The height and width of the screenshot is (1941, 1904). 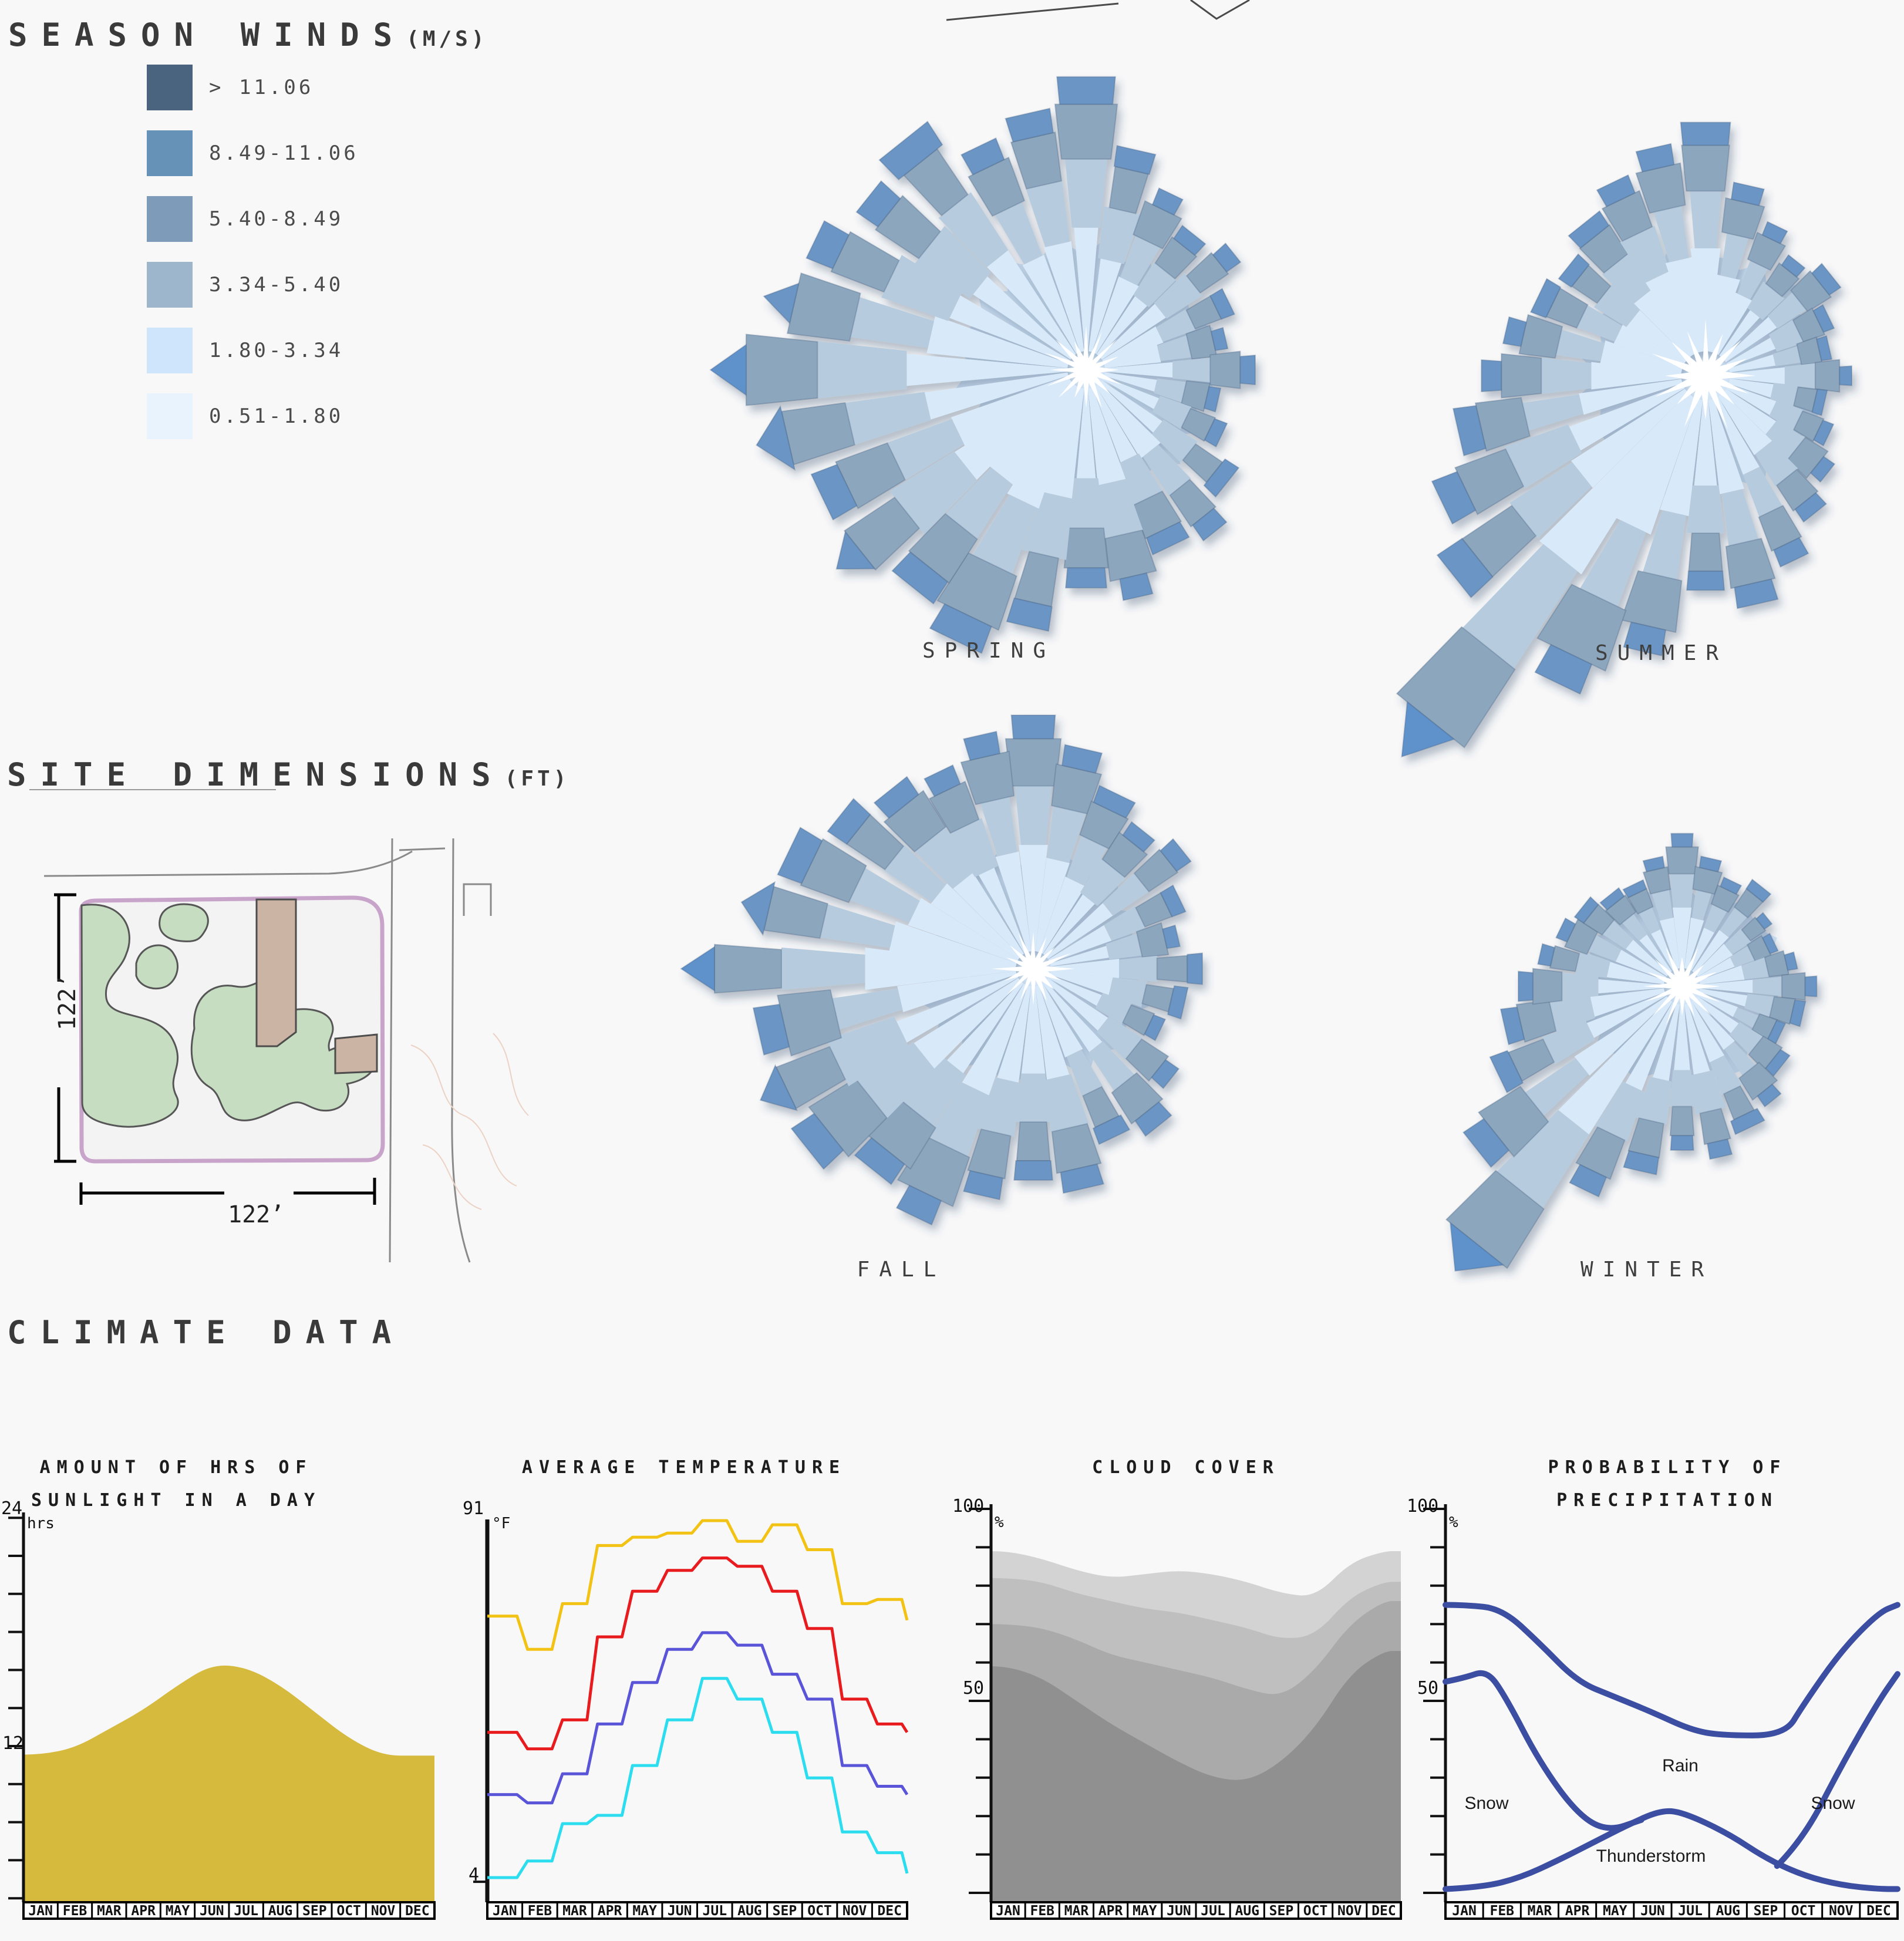 I want to click on legend-bin-label: 0.51-1.80, so click(x=276, y=416).